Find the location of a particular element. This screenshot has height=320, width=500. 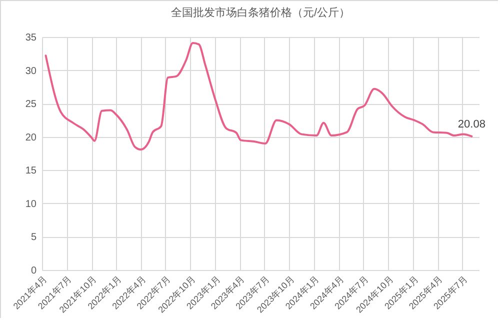

y-tick-label: 30 is located at coordinates (31, 71).